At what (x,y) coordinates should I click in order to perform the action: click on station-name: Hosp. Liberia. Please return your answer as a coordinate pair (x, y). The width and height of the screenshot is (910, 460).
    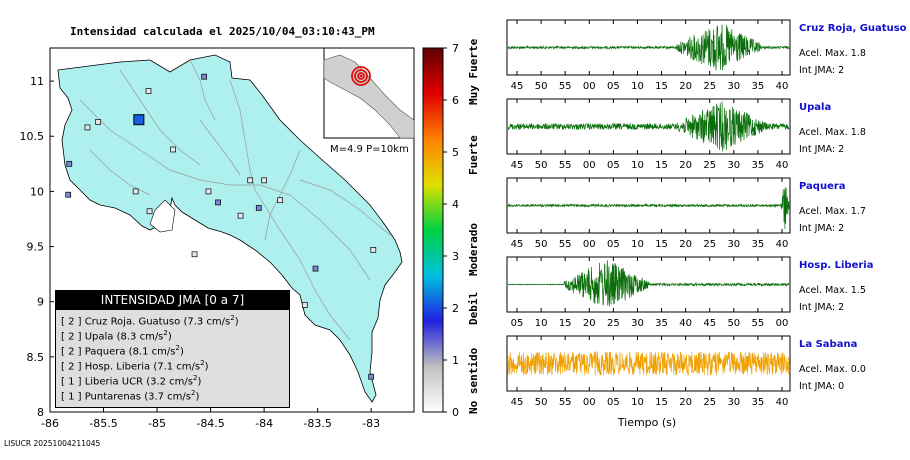
    Looking at the image, I should click on (836, 265).